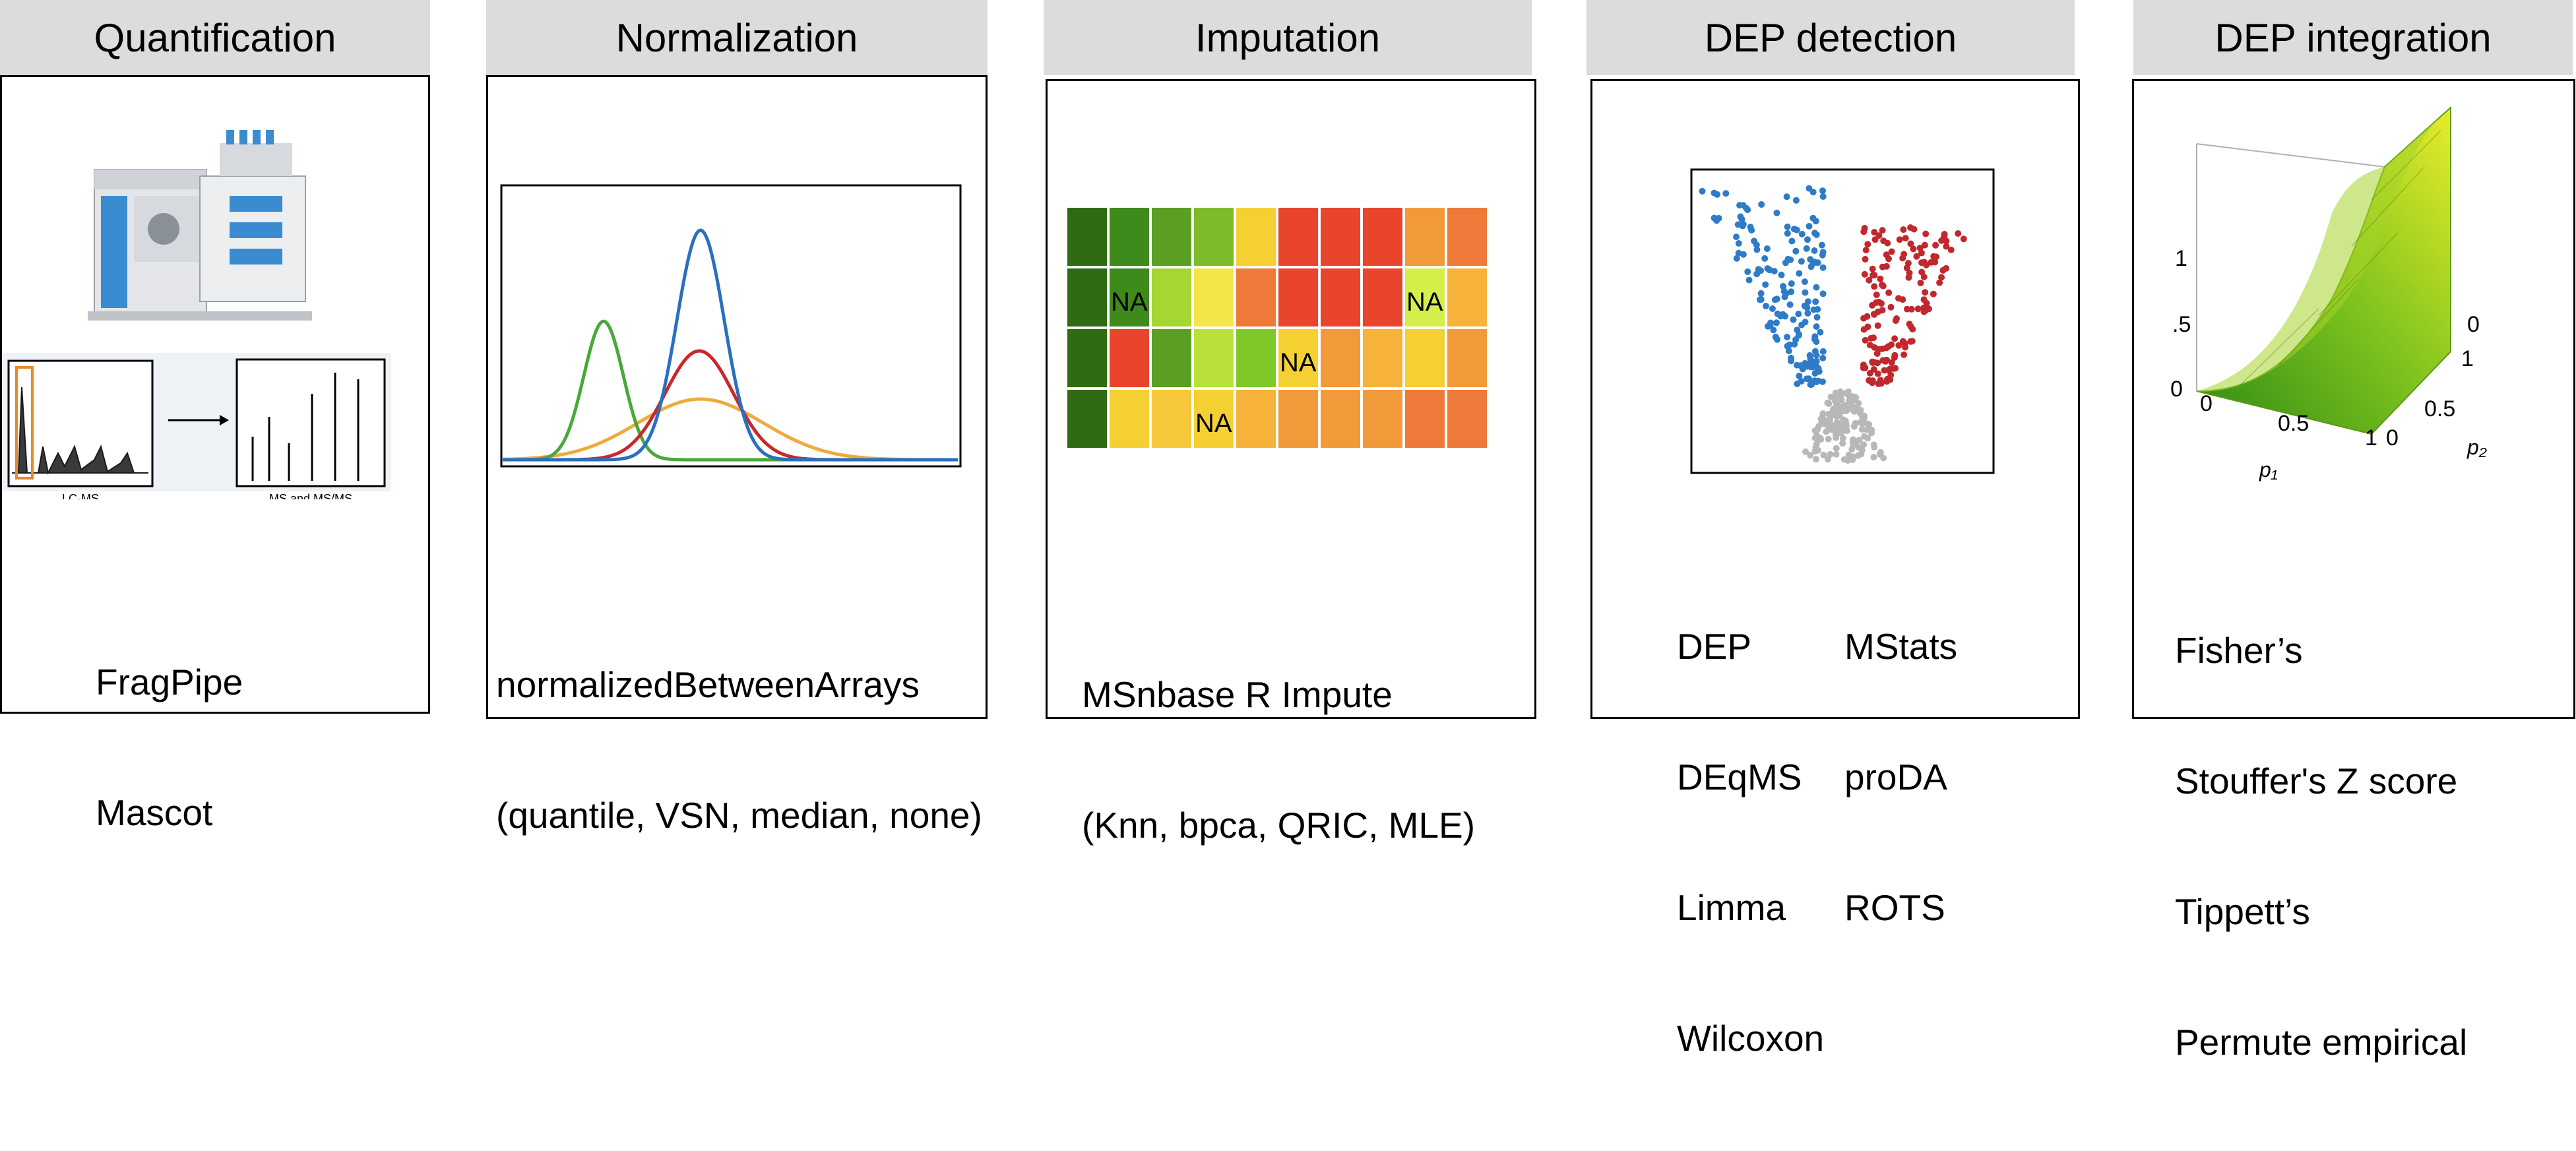  I want to click on header-dep-detection: DEP detection, so click(1831, 37).